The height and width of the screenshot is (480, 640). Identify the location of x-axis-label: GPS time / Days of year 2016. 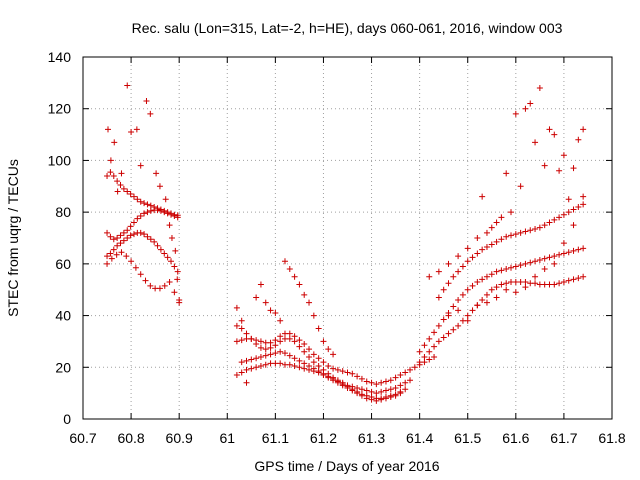
(346, 466).